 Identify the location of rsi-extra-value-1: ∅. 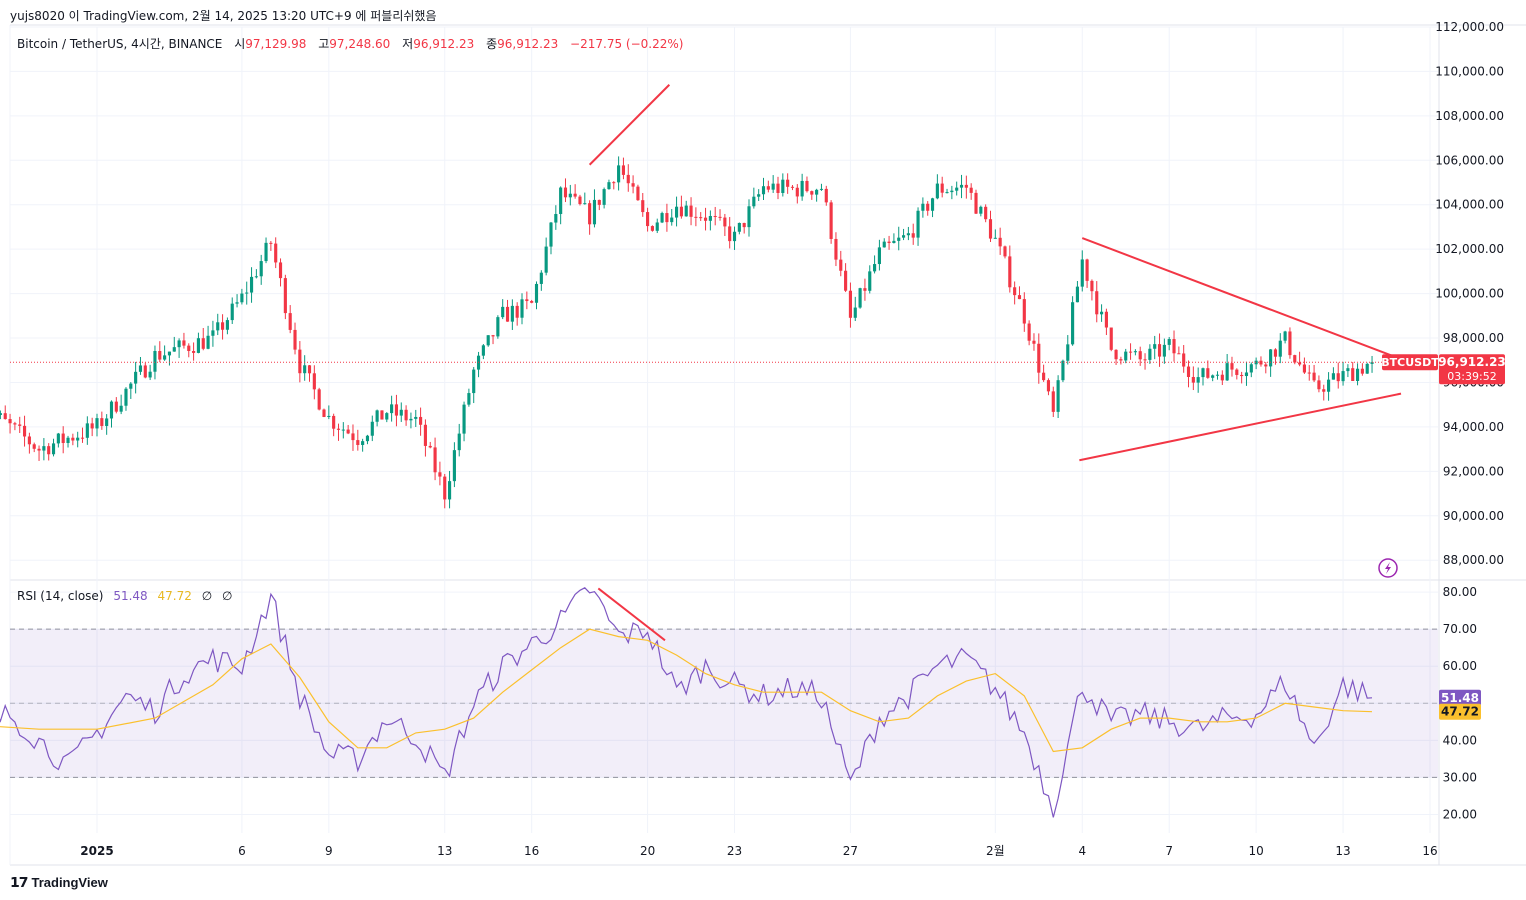
(207, 596).